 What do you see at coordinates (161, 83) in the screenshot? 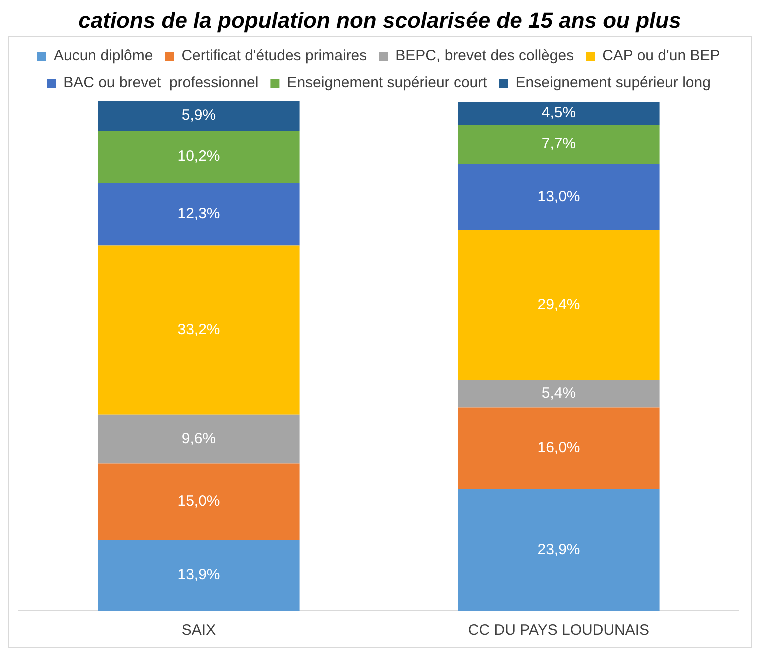
I see `legend-label: BAC ou brevet professionnel` at bounding box center [161, 83].